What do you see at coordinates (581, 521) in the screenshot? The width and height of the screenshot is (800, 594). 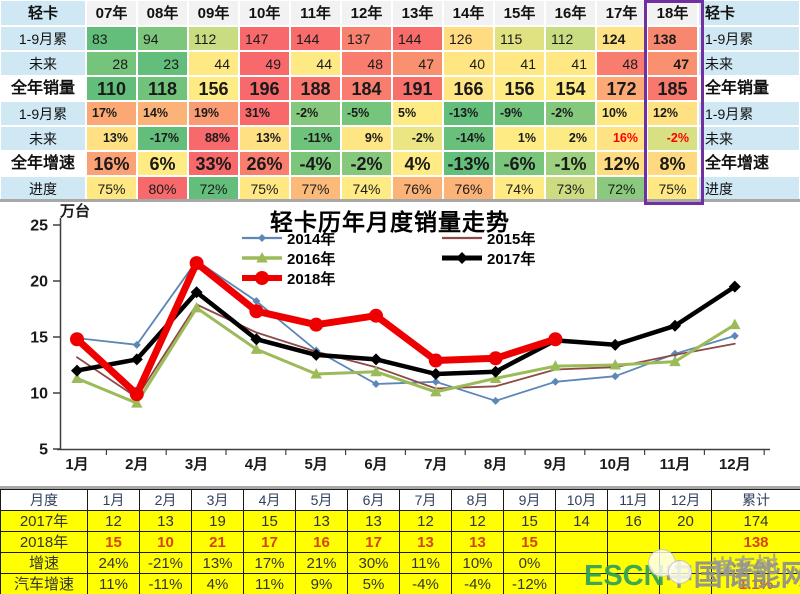 I see `bottom-table-cell: 14` at bounding box center [581, 521].